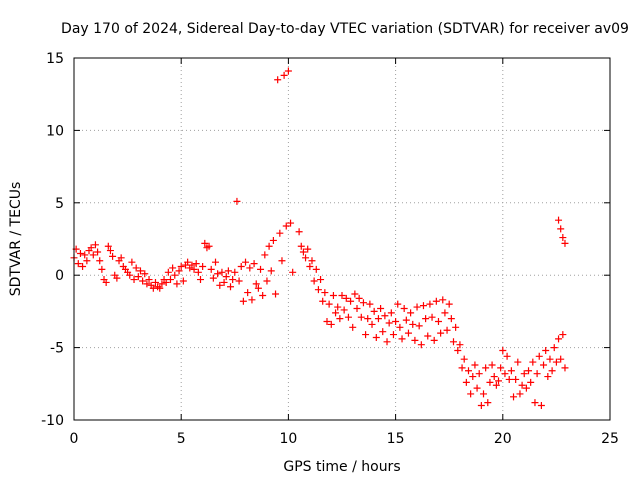  I want to click on y-tick-label: -5, so click(57, 349).